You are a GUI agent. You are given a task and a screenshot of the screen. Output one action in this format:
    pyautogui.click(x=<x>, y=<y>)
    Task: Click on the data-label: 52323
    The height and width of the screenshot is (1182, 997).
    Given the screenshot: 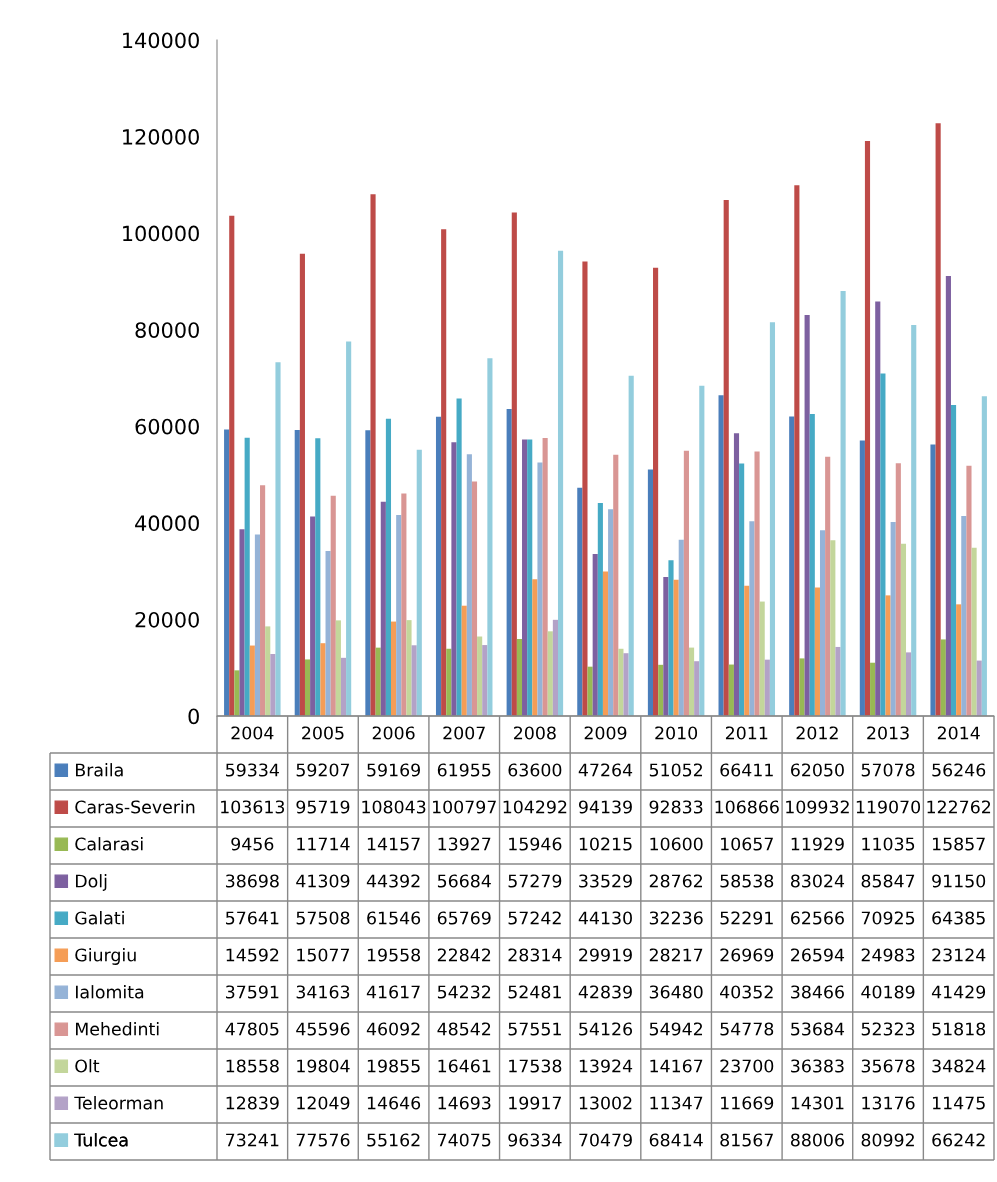 What is the action you would take?
    pyautogui.click(x=888, y=1029)
    